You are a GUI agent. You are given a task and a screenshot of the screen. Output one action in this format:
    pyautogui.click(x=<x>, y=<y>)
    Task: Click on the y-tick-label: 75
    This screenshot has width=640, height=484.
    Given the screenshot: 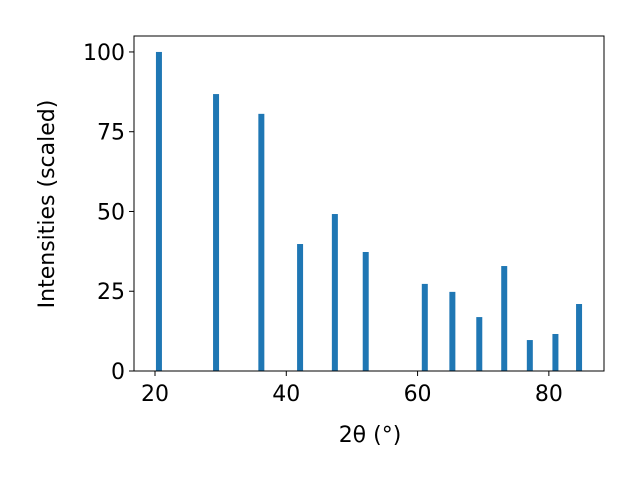 What is the action you would take?
    pyautogui.click(x=111, y=133)
    